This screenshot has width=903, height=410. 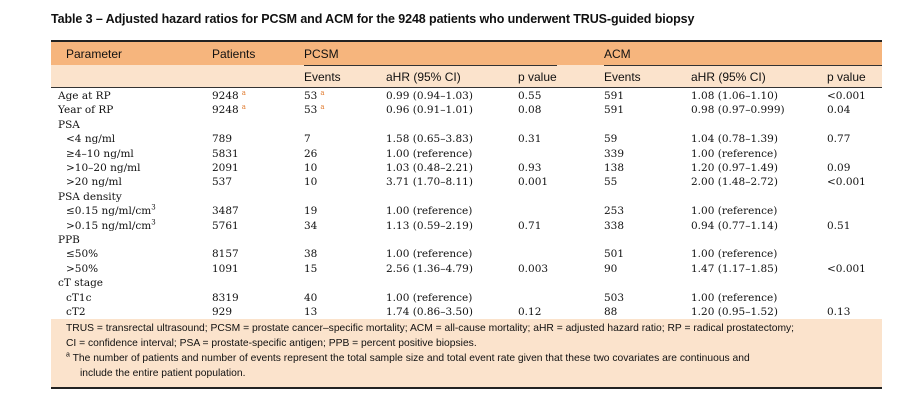 I want to click on cell-parameter: <4 ng/ml, so click(x=90, y=139).